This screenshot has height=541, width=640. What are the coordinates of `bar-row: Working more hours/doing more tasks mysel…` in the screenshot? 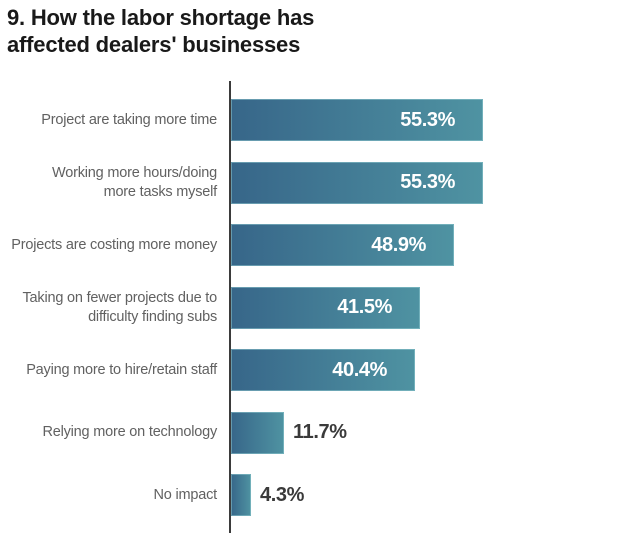 It's located at (320, 182).